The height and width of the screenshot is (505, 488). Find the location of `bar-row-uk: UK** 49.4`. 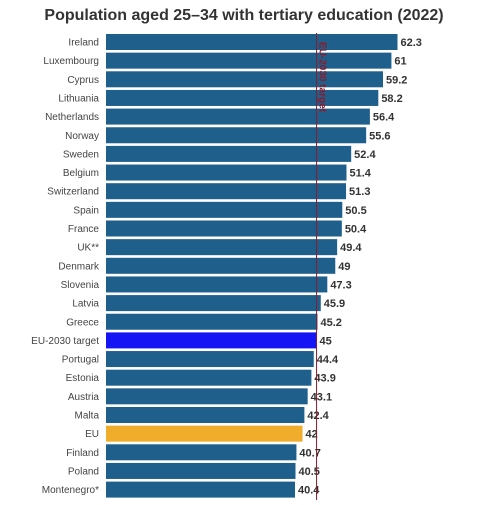

bar-row-uk: UK** 49.4 is located at coordinates (219, 247).